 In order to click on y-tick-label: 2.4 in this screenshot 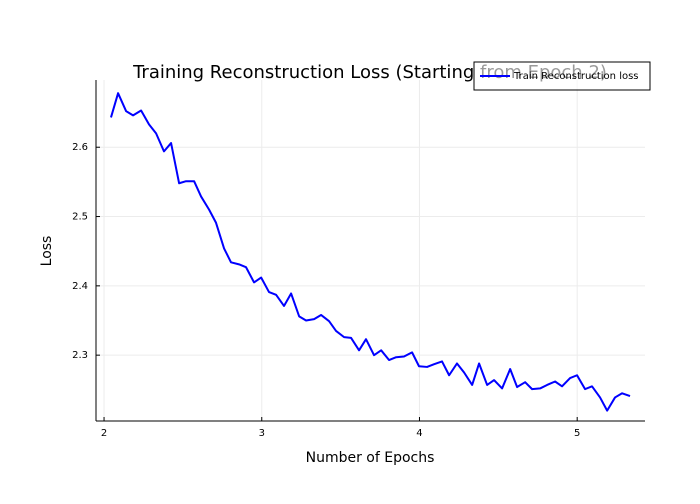, I will do `click(80, 286)`.